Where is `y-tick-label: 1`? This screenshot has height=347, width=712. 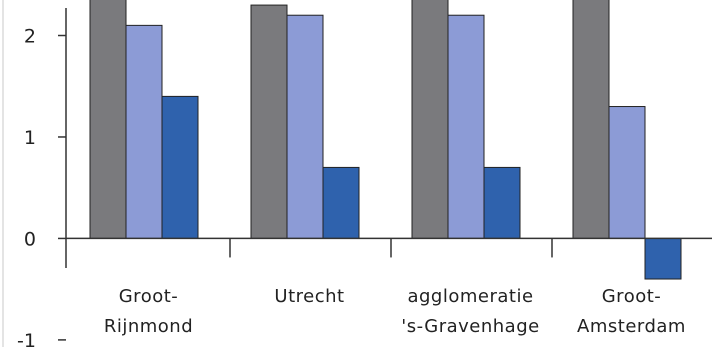 y-tick-label: 1 is located at coordinates (30, 138).